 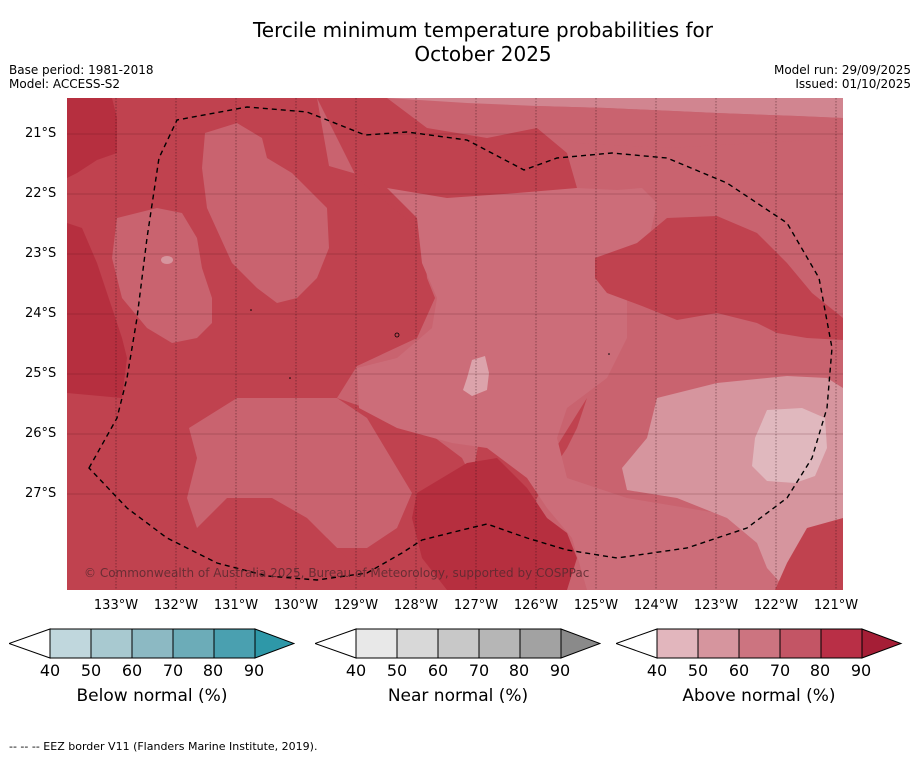 I want to click on lon-label-123: 123°W, so click(x=716, y=605).